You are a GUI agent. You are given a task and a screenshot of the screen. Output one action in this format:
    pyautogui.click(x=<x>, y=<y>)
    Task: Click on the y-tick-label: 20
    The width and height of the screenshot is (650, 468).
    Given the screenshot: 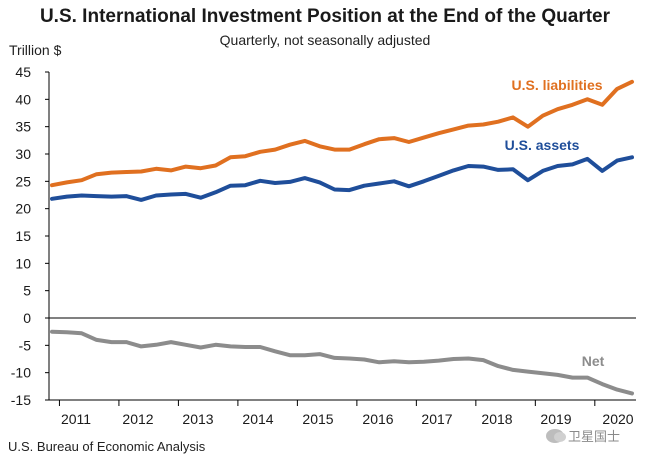 What is the action you would take?
    pyautogui.click(x=23, y=209)
    